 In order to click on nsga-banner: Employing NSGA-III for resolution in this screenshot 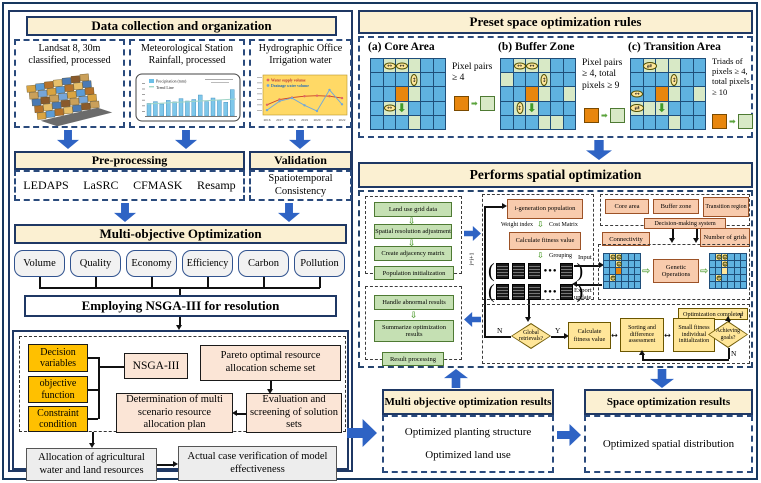, I will do `click(180, 306)`.